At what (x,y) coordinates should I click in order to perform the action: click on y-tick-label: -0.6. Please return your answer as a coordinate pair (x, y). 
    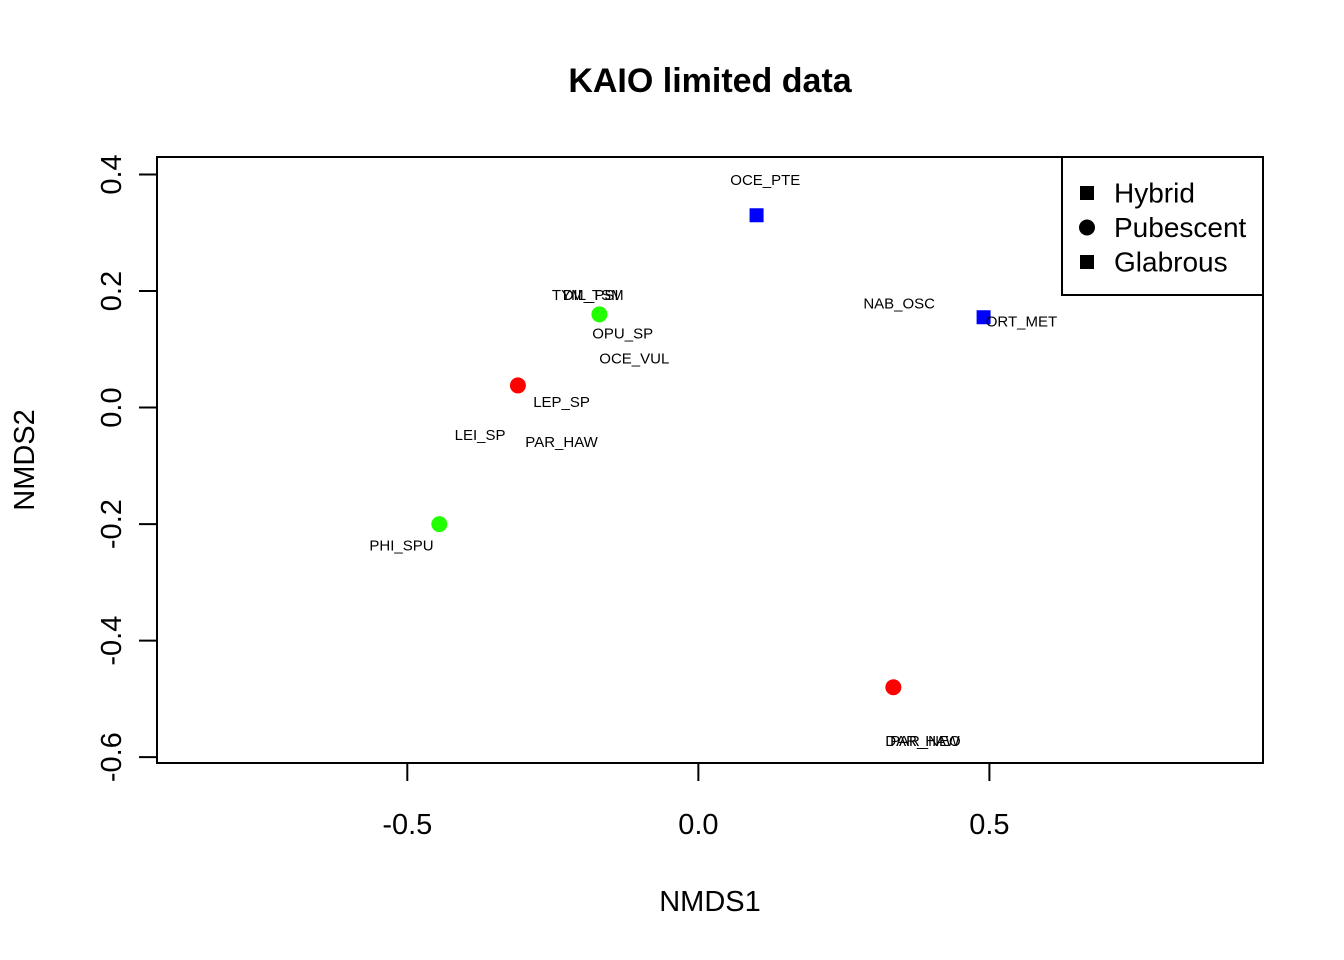
    Looking at the image, I should click on (112, 757).